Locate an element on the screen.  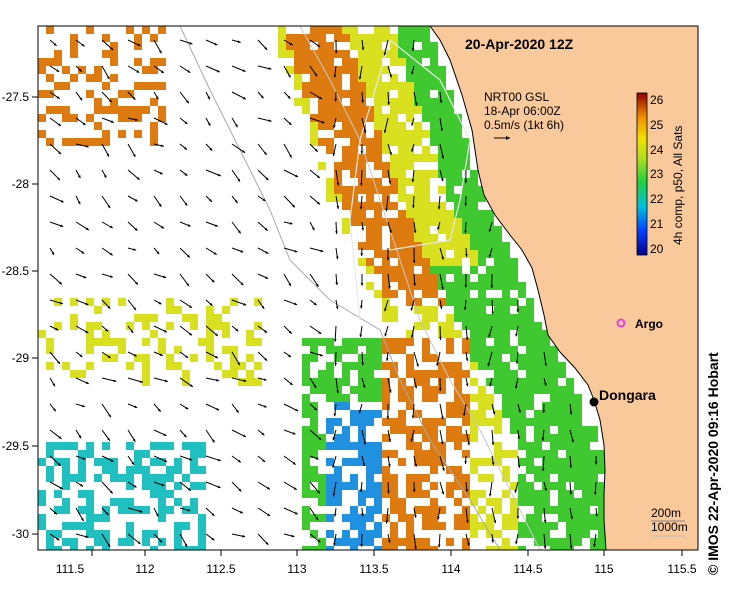
argo-marker: Argo is located at coordinates (640, 324).